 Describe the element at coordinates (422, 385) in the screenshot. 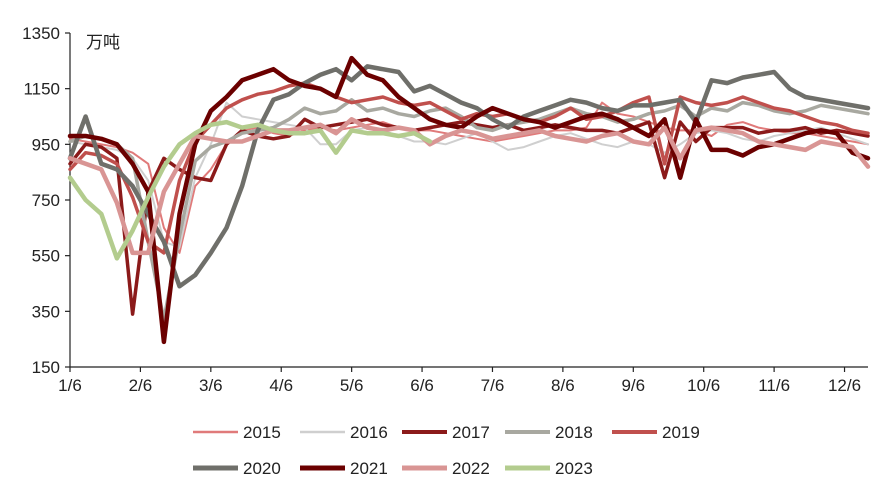

I see `x-tick-label: 6/6` at that location.